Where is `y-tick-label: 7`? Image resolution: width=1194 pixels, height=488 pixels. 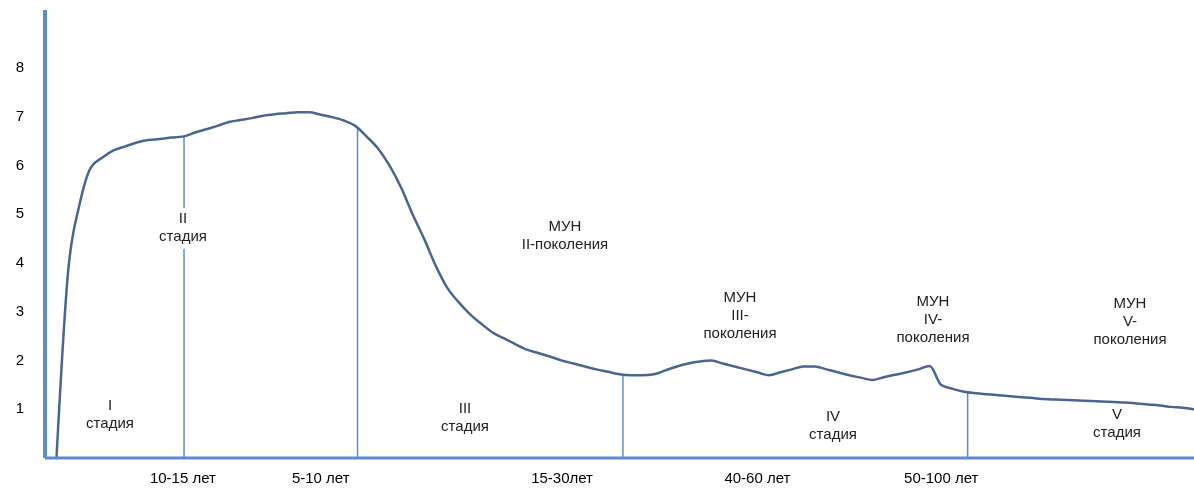
y-tick-label: 7 is located at coordinates (20, 116).